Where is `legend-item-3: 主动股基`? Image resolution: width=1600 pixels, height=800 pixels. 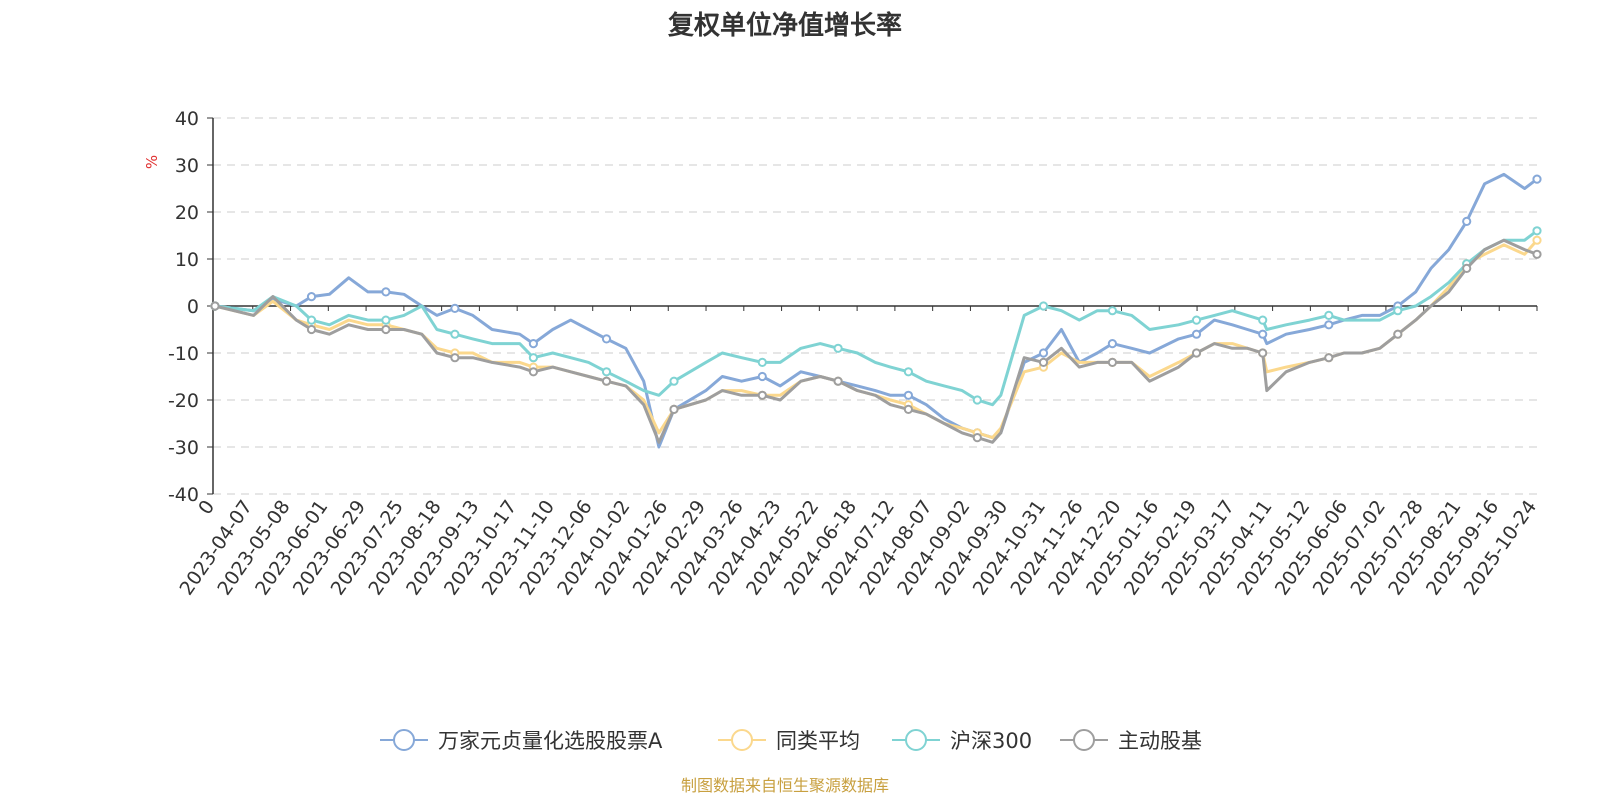 legend-item-3: 主动股基 is located at coordinates (1131, 741).